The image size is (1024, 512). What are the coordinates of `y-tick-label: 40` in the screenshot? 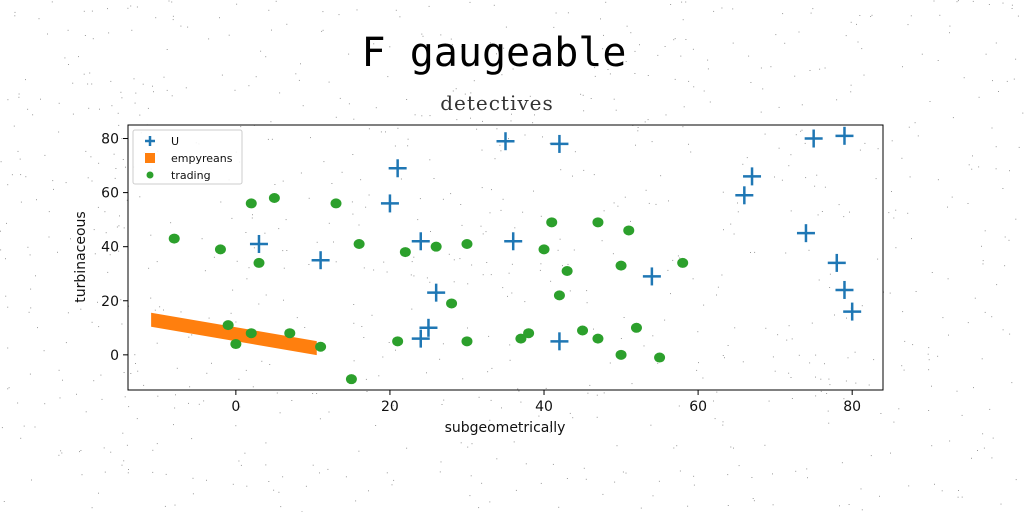 It's located at (110, 248).